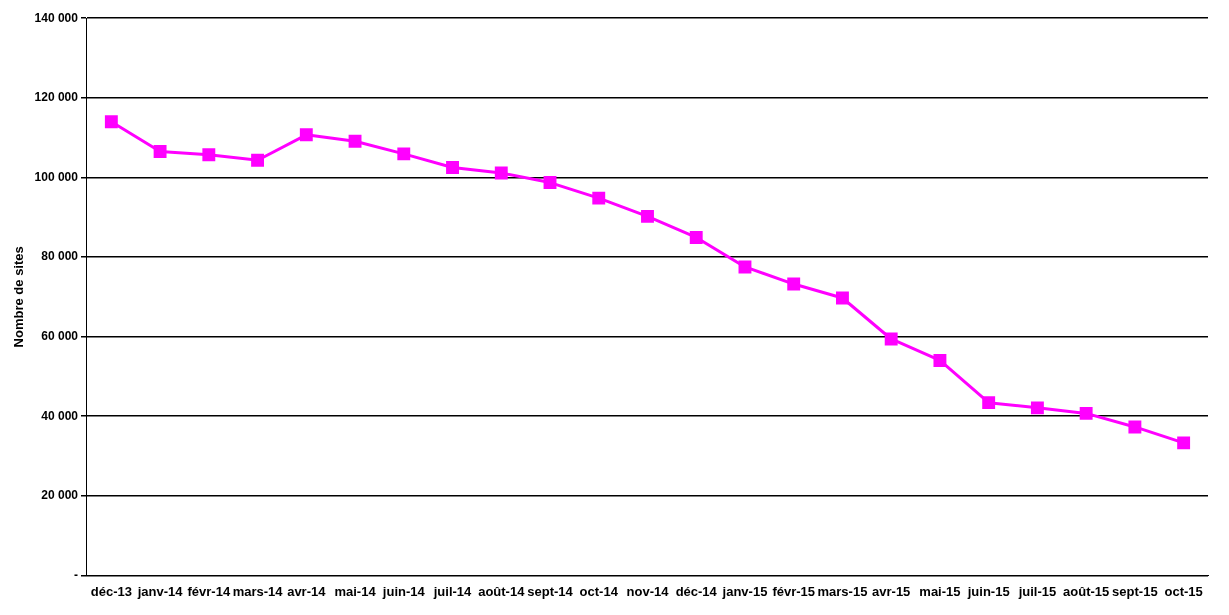  Describe the element at coordinates (60, 495) in the screenshot. I see `y-tick-label: 20 000` at that location.